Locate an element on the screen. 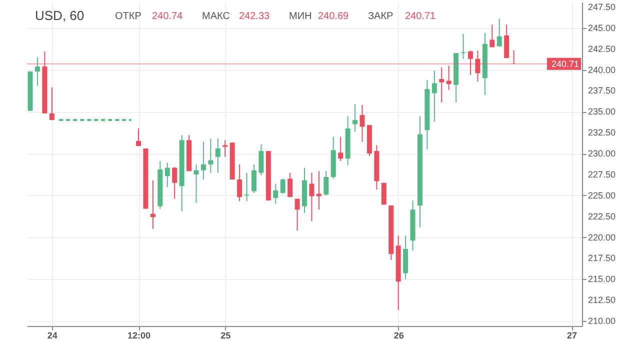 This screenshot has width=620, height=347. y-tick-label: 247.50 is located at coordinates (602, 7).